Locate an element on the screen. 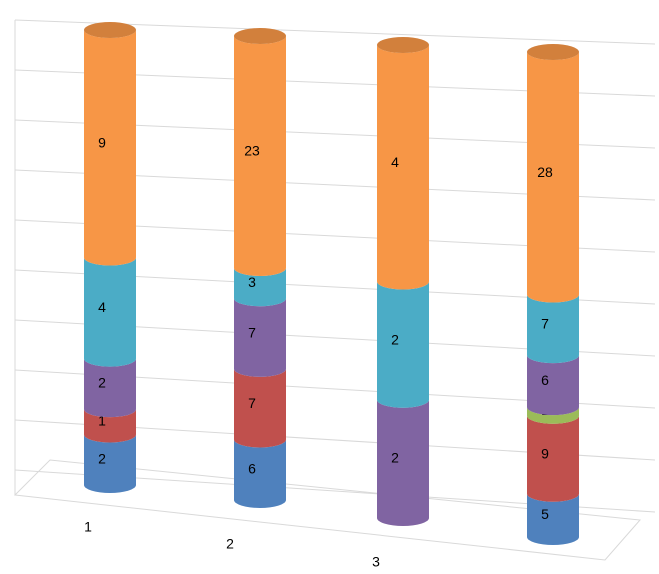 Image resolution: width=659 pixels, height=574 pixels. data-label: 23 is located at coordinates (252, 151).